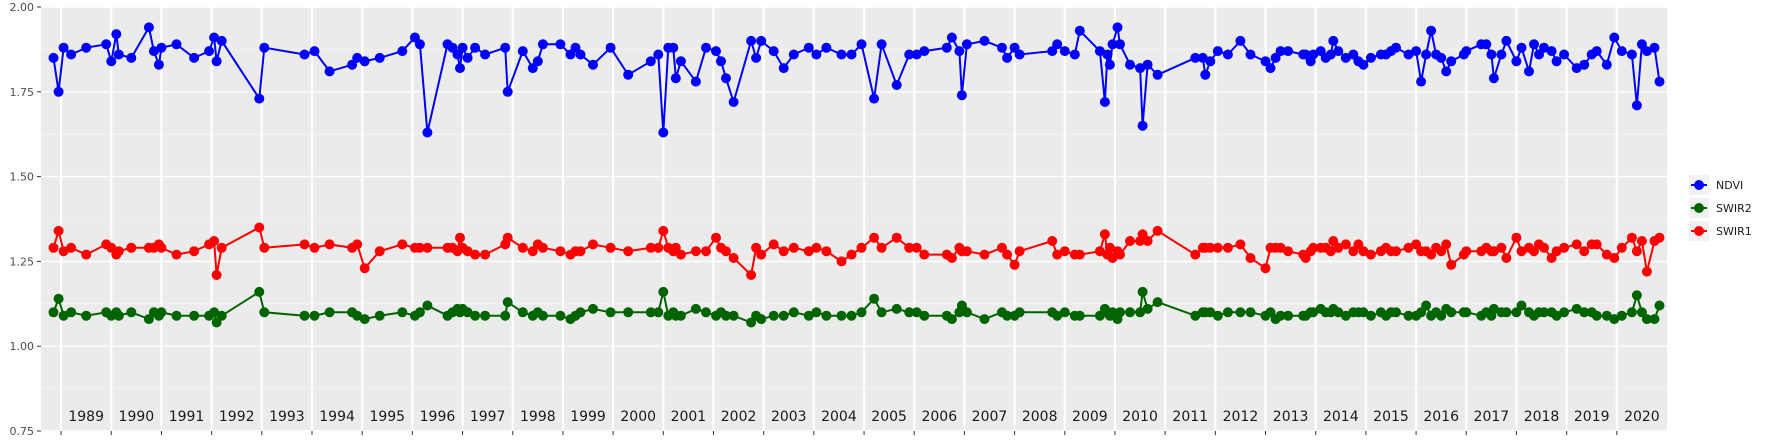  Describe the element at coordinates (689, 417) in the screenshot. I see `year-label: 2001` at that location.